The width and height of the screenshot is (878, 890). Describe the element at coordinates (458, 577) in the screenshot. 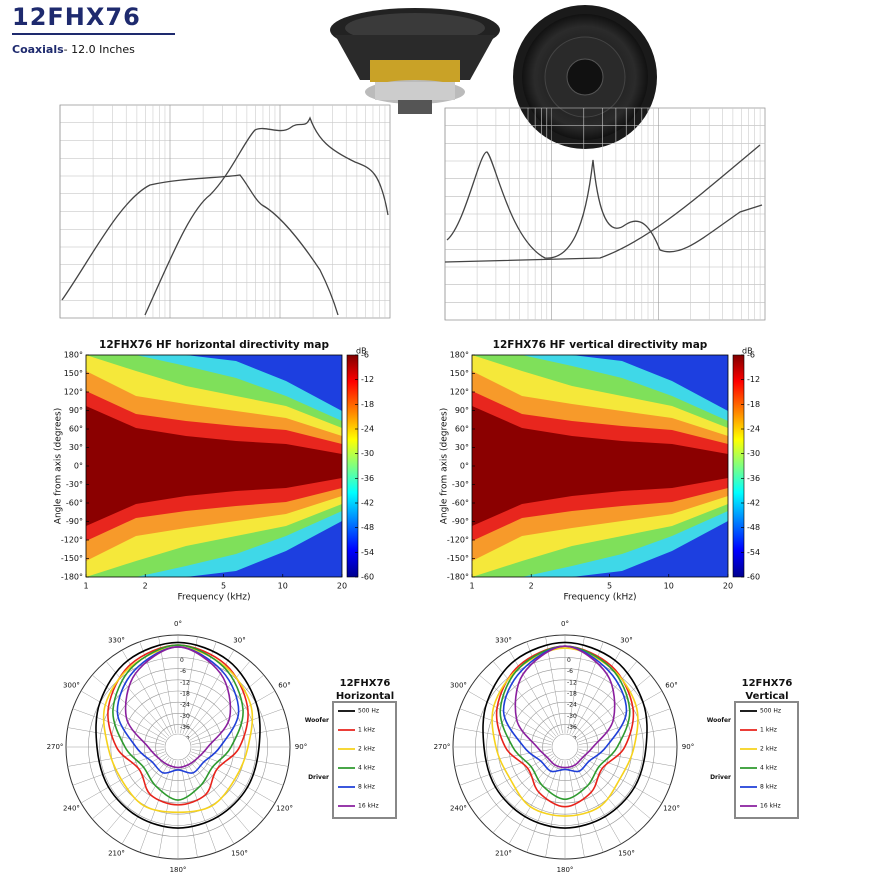

I see `y-tick-label: -180°` at that location.